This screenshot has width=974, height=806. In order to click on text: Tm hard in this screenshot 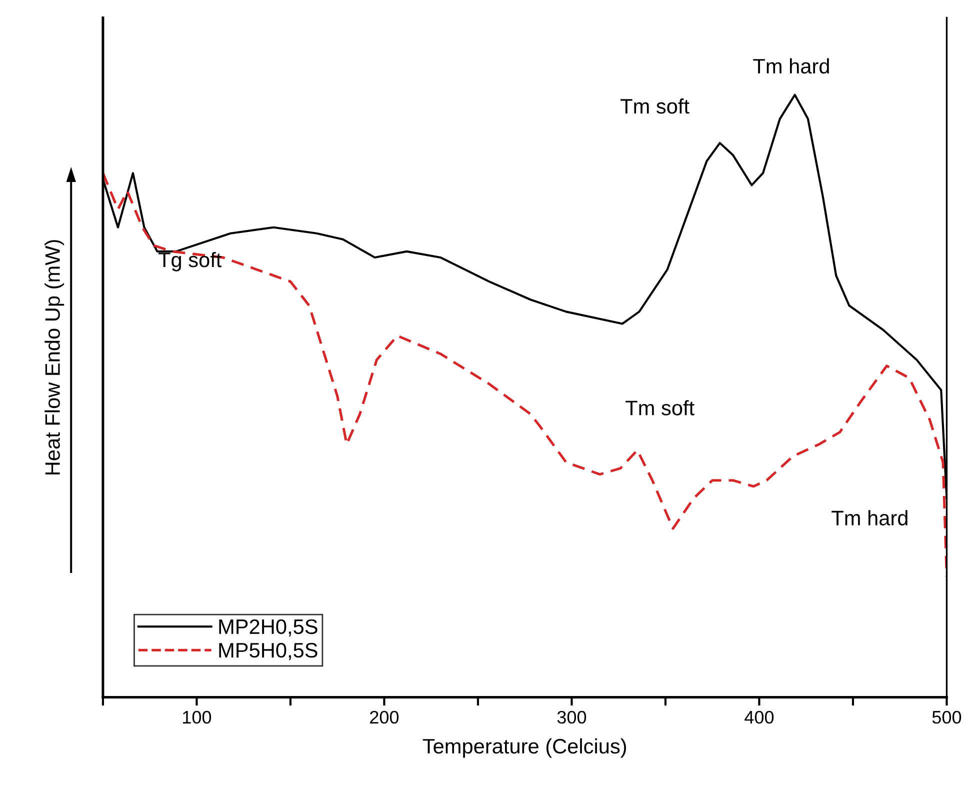, I will do `click(791, 66)`.